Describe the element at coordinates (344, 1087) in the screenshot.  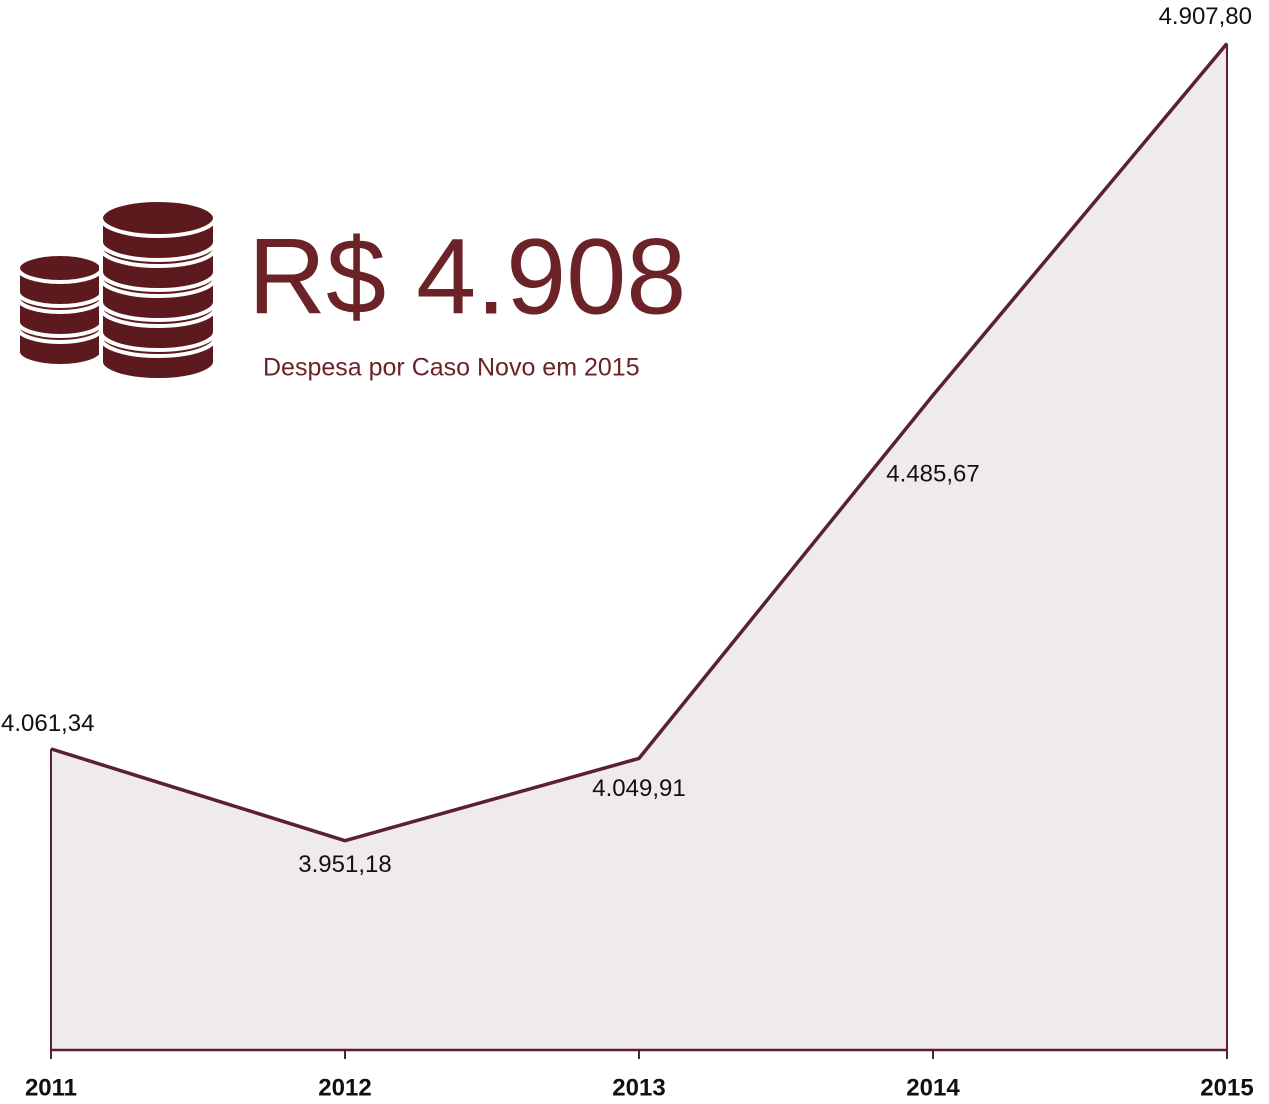
I see `x-tick-label: 2012` at that location.